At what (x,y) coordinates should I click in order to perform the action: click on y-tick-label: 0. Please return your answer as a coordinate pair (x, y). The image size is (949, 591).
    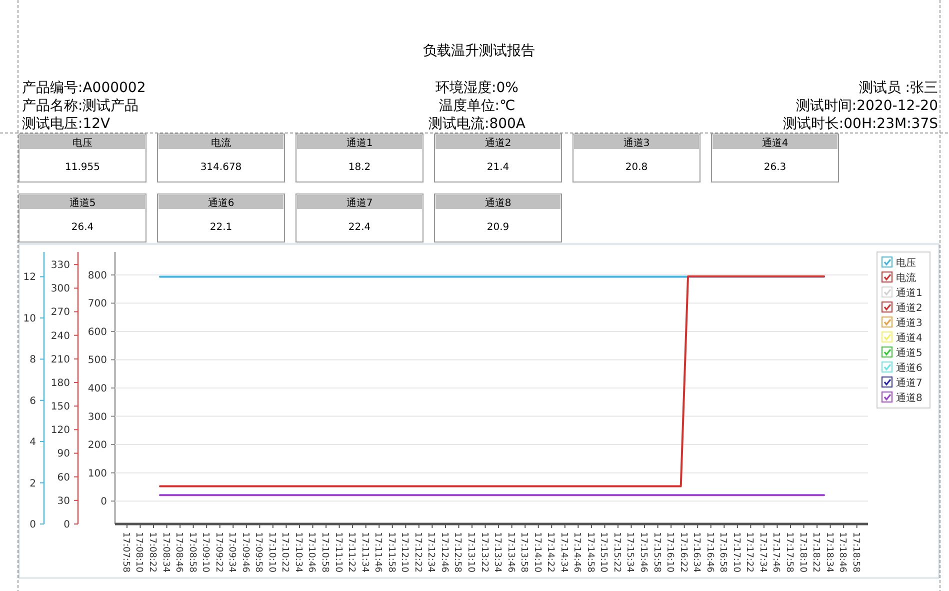
    Looking at the image, I should click on (103, 502).